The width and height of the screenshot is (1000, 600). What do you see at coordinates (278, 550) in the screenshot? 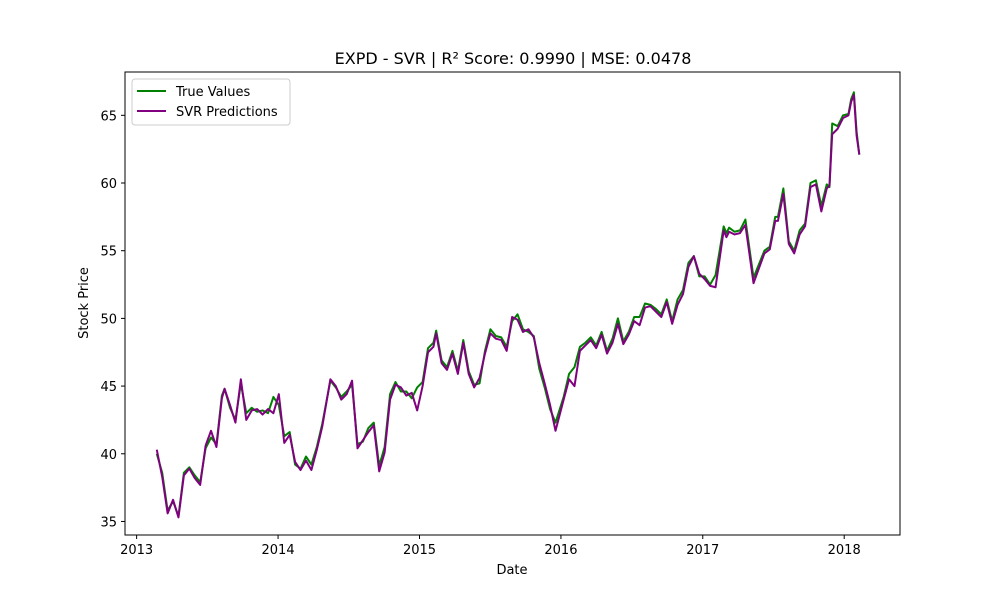
I see `x-tick-label: 2014` at bounding box center [278, 550].